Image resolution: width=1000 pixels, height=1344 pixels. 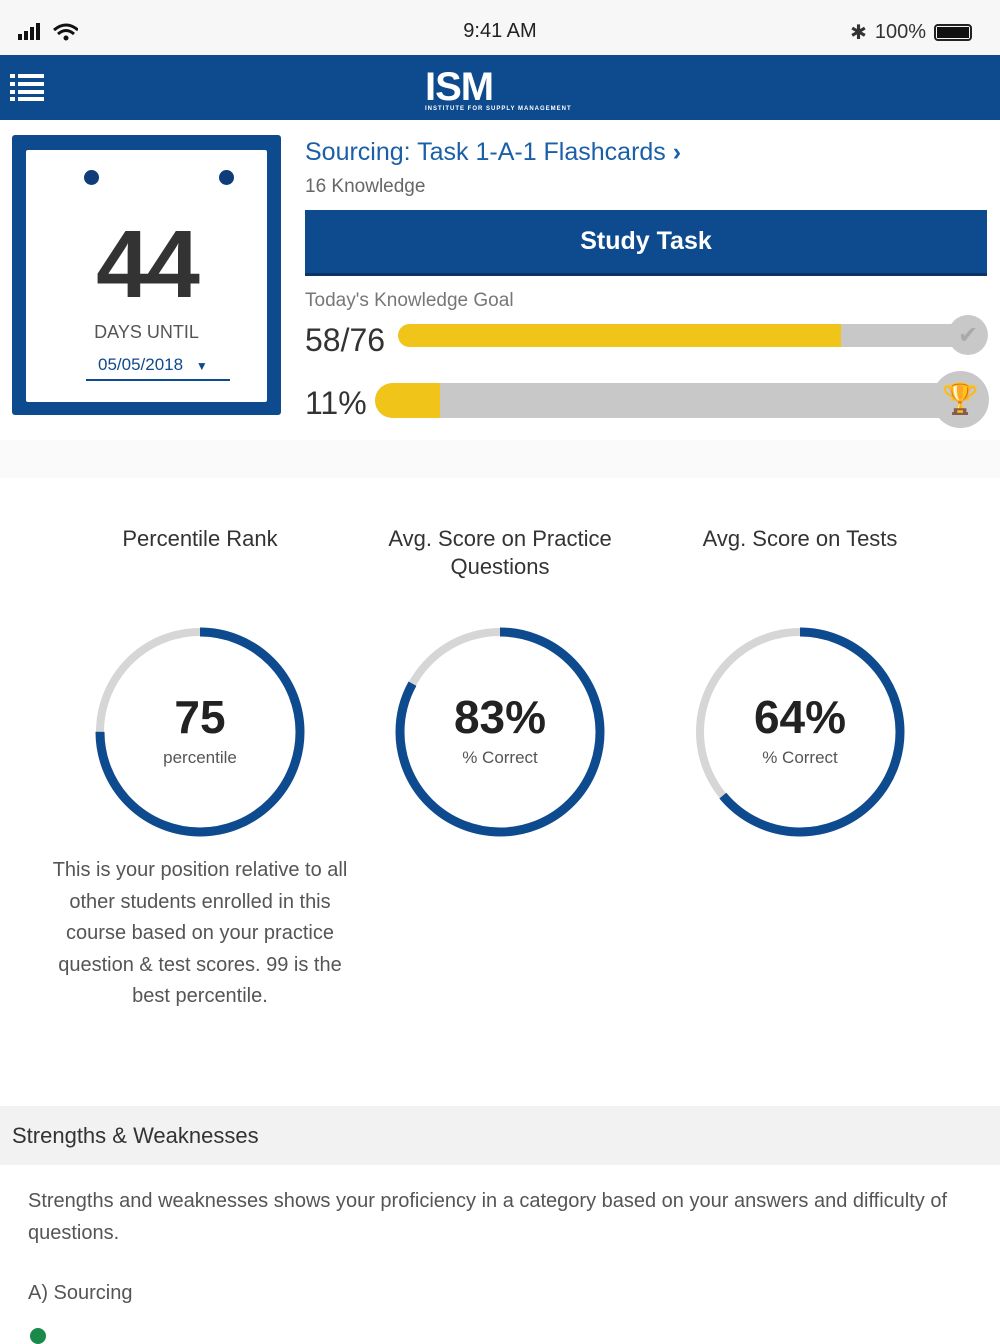 I want to click on battery-icon, so click(x=953, y=32).